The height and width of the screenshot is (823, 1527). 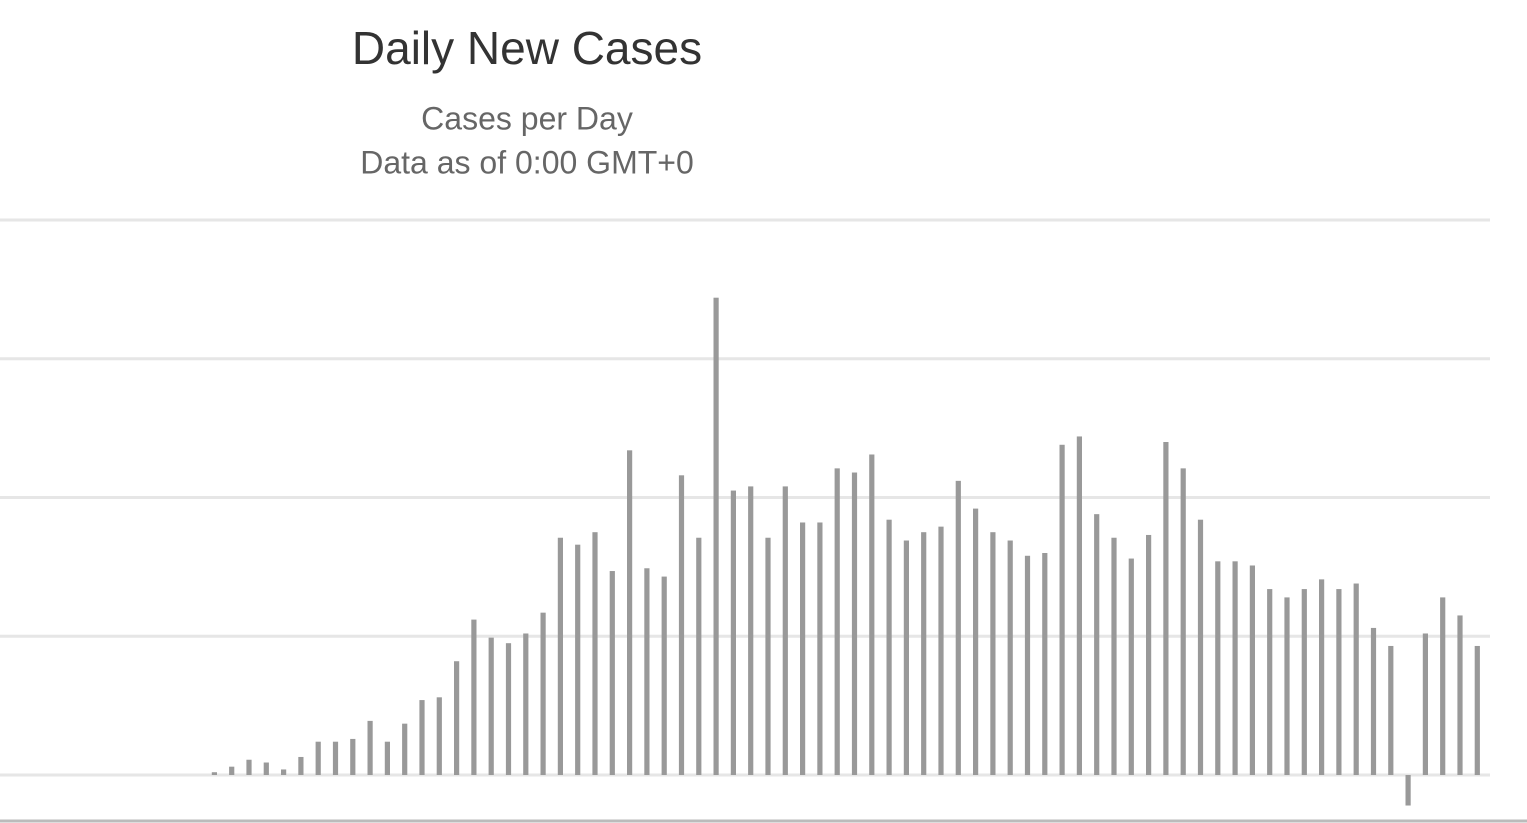 What do you see at coordinates (527, 48) in the screenshot?
I see `chart-title: Daily New Cases` at bounding box center [527, 48].